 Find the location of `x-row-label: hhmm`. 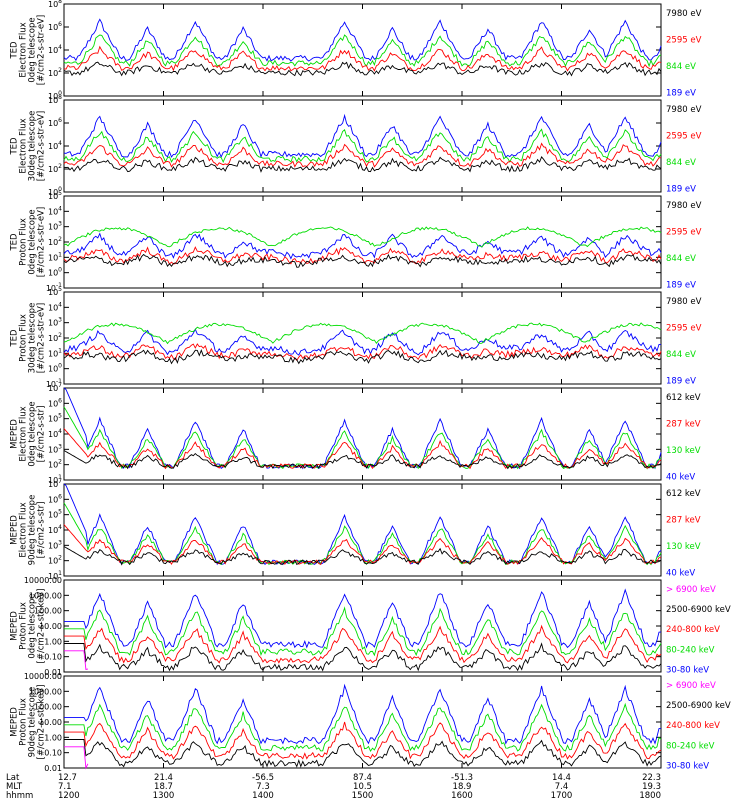

x-row-label: hhmm is located at coordinates (19, 795).